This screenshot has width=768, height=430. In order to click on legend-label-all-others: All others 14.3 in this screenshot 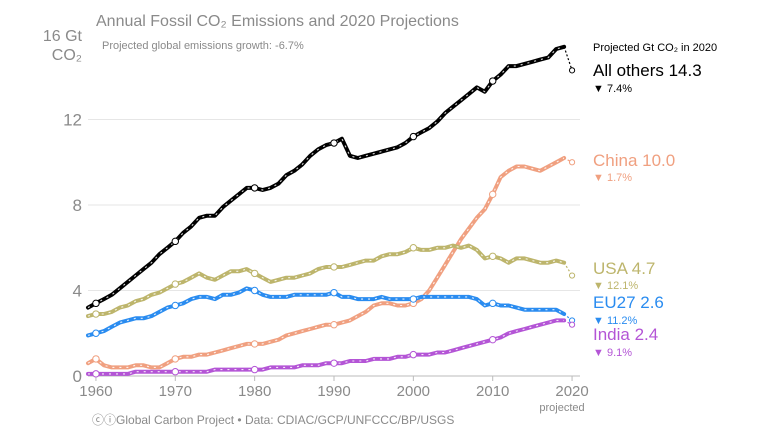, I will do `click(647, 70)`.